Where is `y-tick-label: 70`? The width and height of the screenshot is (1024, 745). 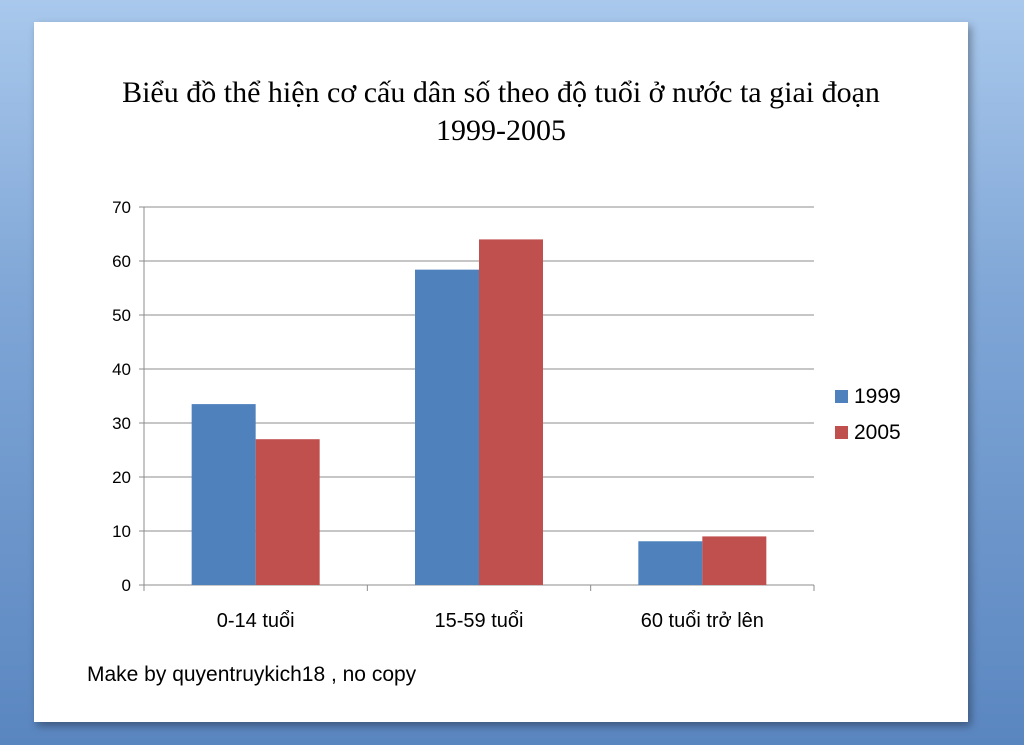 y-tick-label: 70 is located at coordinates (121, 207).